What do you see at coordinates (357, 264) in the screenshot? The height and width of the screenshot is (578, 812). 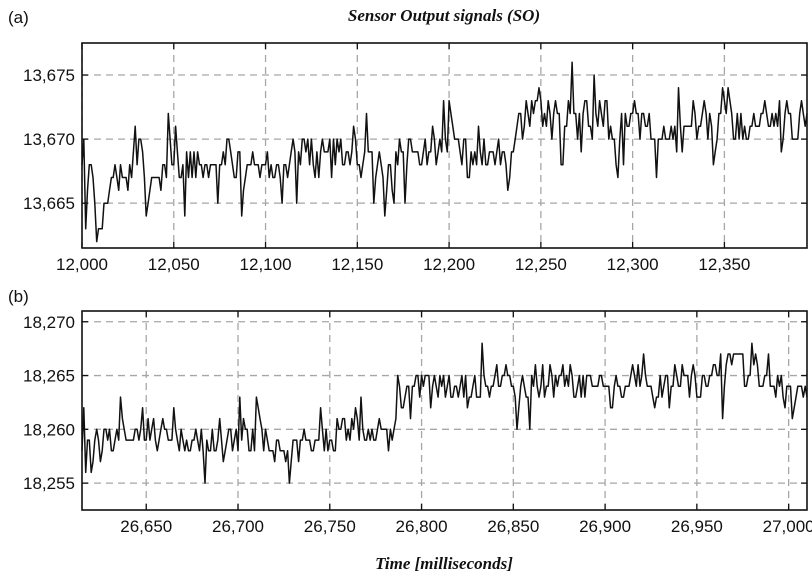 I see `x-tick-label: 12,150` at bounding box center [357, 264].